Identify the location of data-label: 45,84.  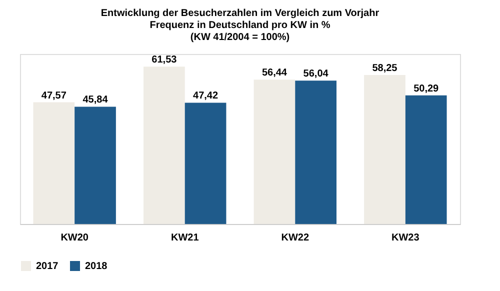
(95, 100).